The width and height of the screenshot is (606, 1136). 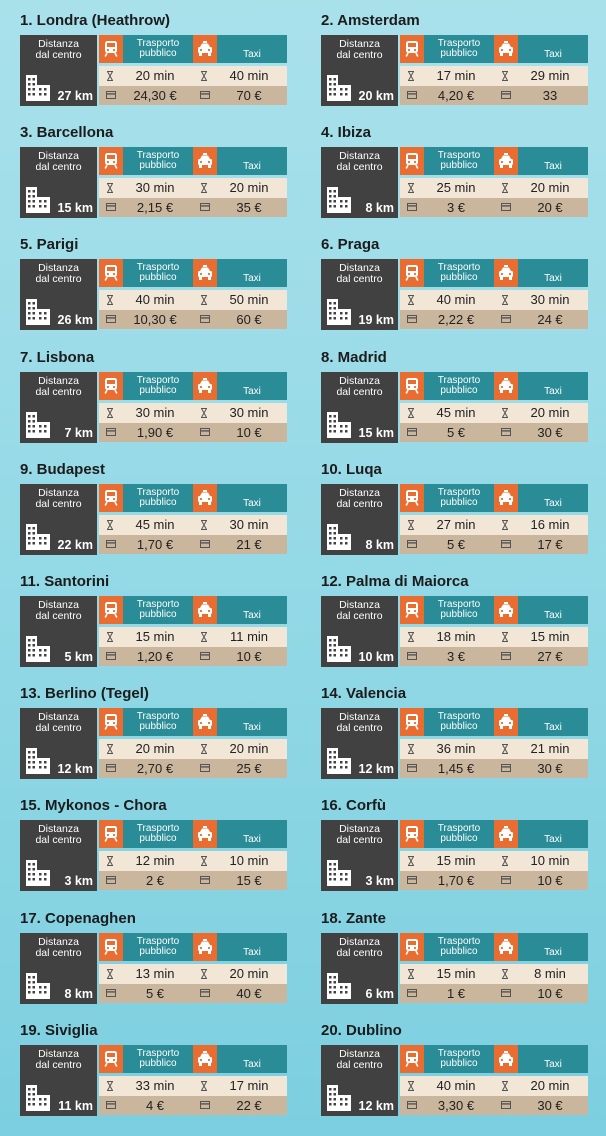 I want to click on public-price-row: 1,90 €, so click(x=146, y=432).